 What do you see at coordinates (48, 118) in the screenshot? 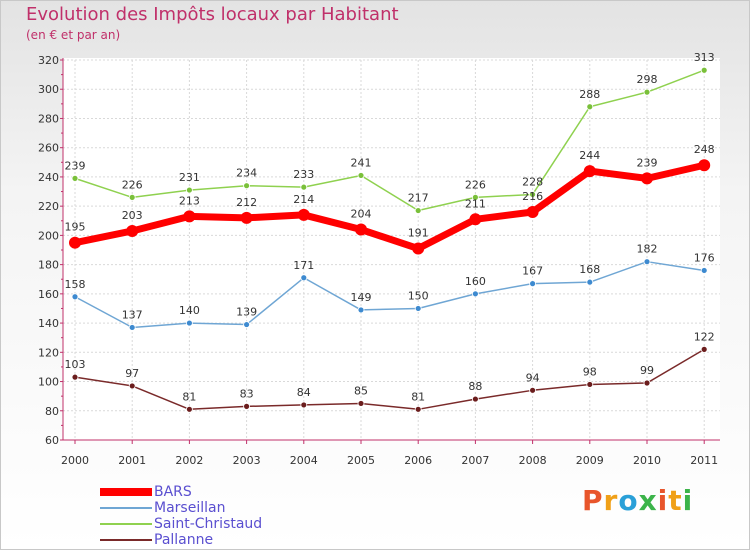
I see `y-tick-label: 280` at bounding box center [48, 118].